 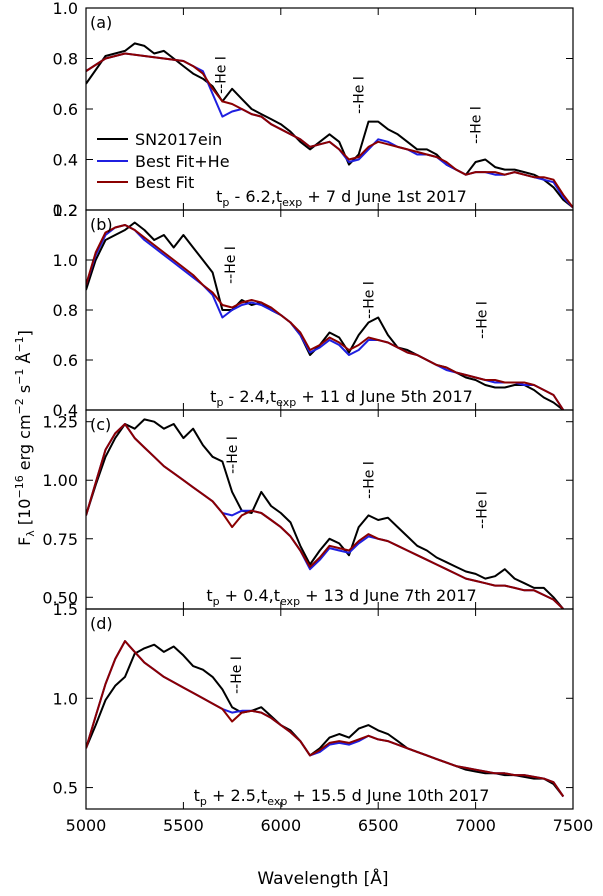 I want to click on x-tick-label: 5500, so click(x=183, y=825).